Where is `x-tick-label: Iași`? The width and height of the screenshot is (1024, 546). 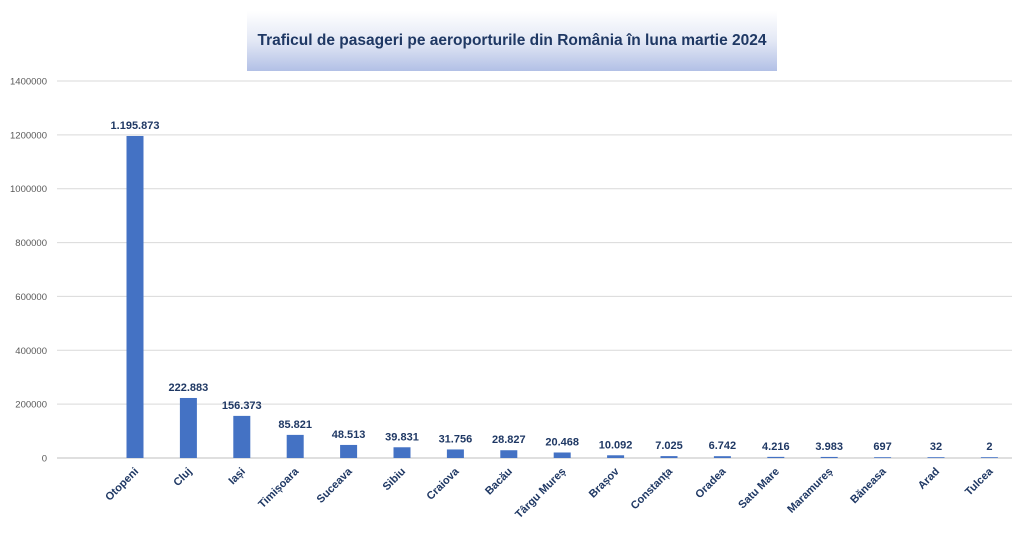 x-tick-label: Iași is located at coordinates (236, 476).